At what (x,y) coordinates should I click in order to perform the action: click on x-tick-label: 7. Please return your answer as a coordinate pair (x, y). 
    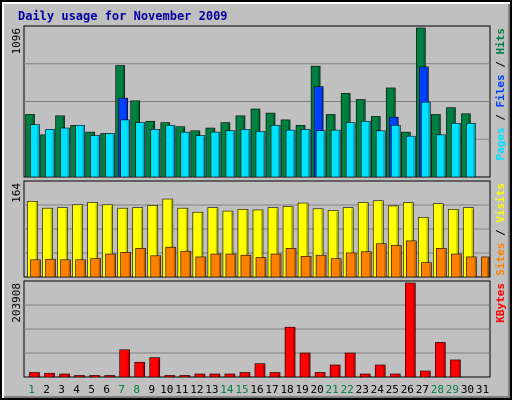
    Looking at the image, I should click on (121, 389).